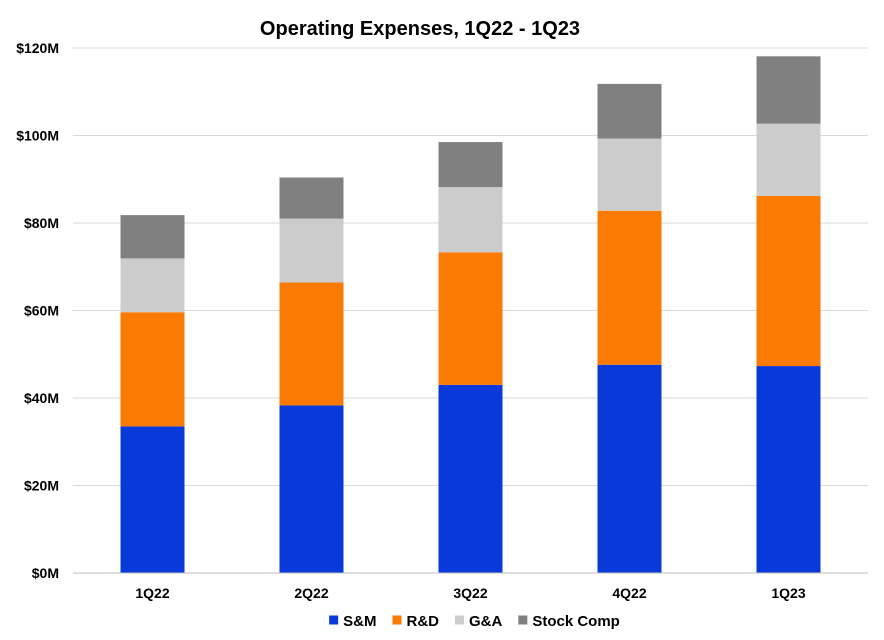 This screenshot has height=640, width=884. What do you see at coordinates (41, 311) in the screenshot?
I see `y-tick-label: $60M` at bounding box center [41, 311].